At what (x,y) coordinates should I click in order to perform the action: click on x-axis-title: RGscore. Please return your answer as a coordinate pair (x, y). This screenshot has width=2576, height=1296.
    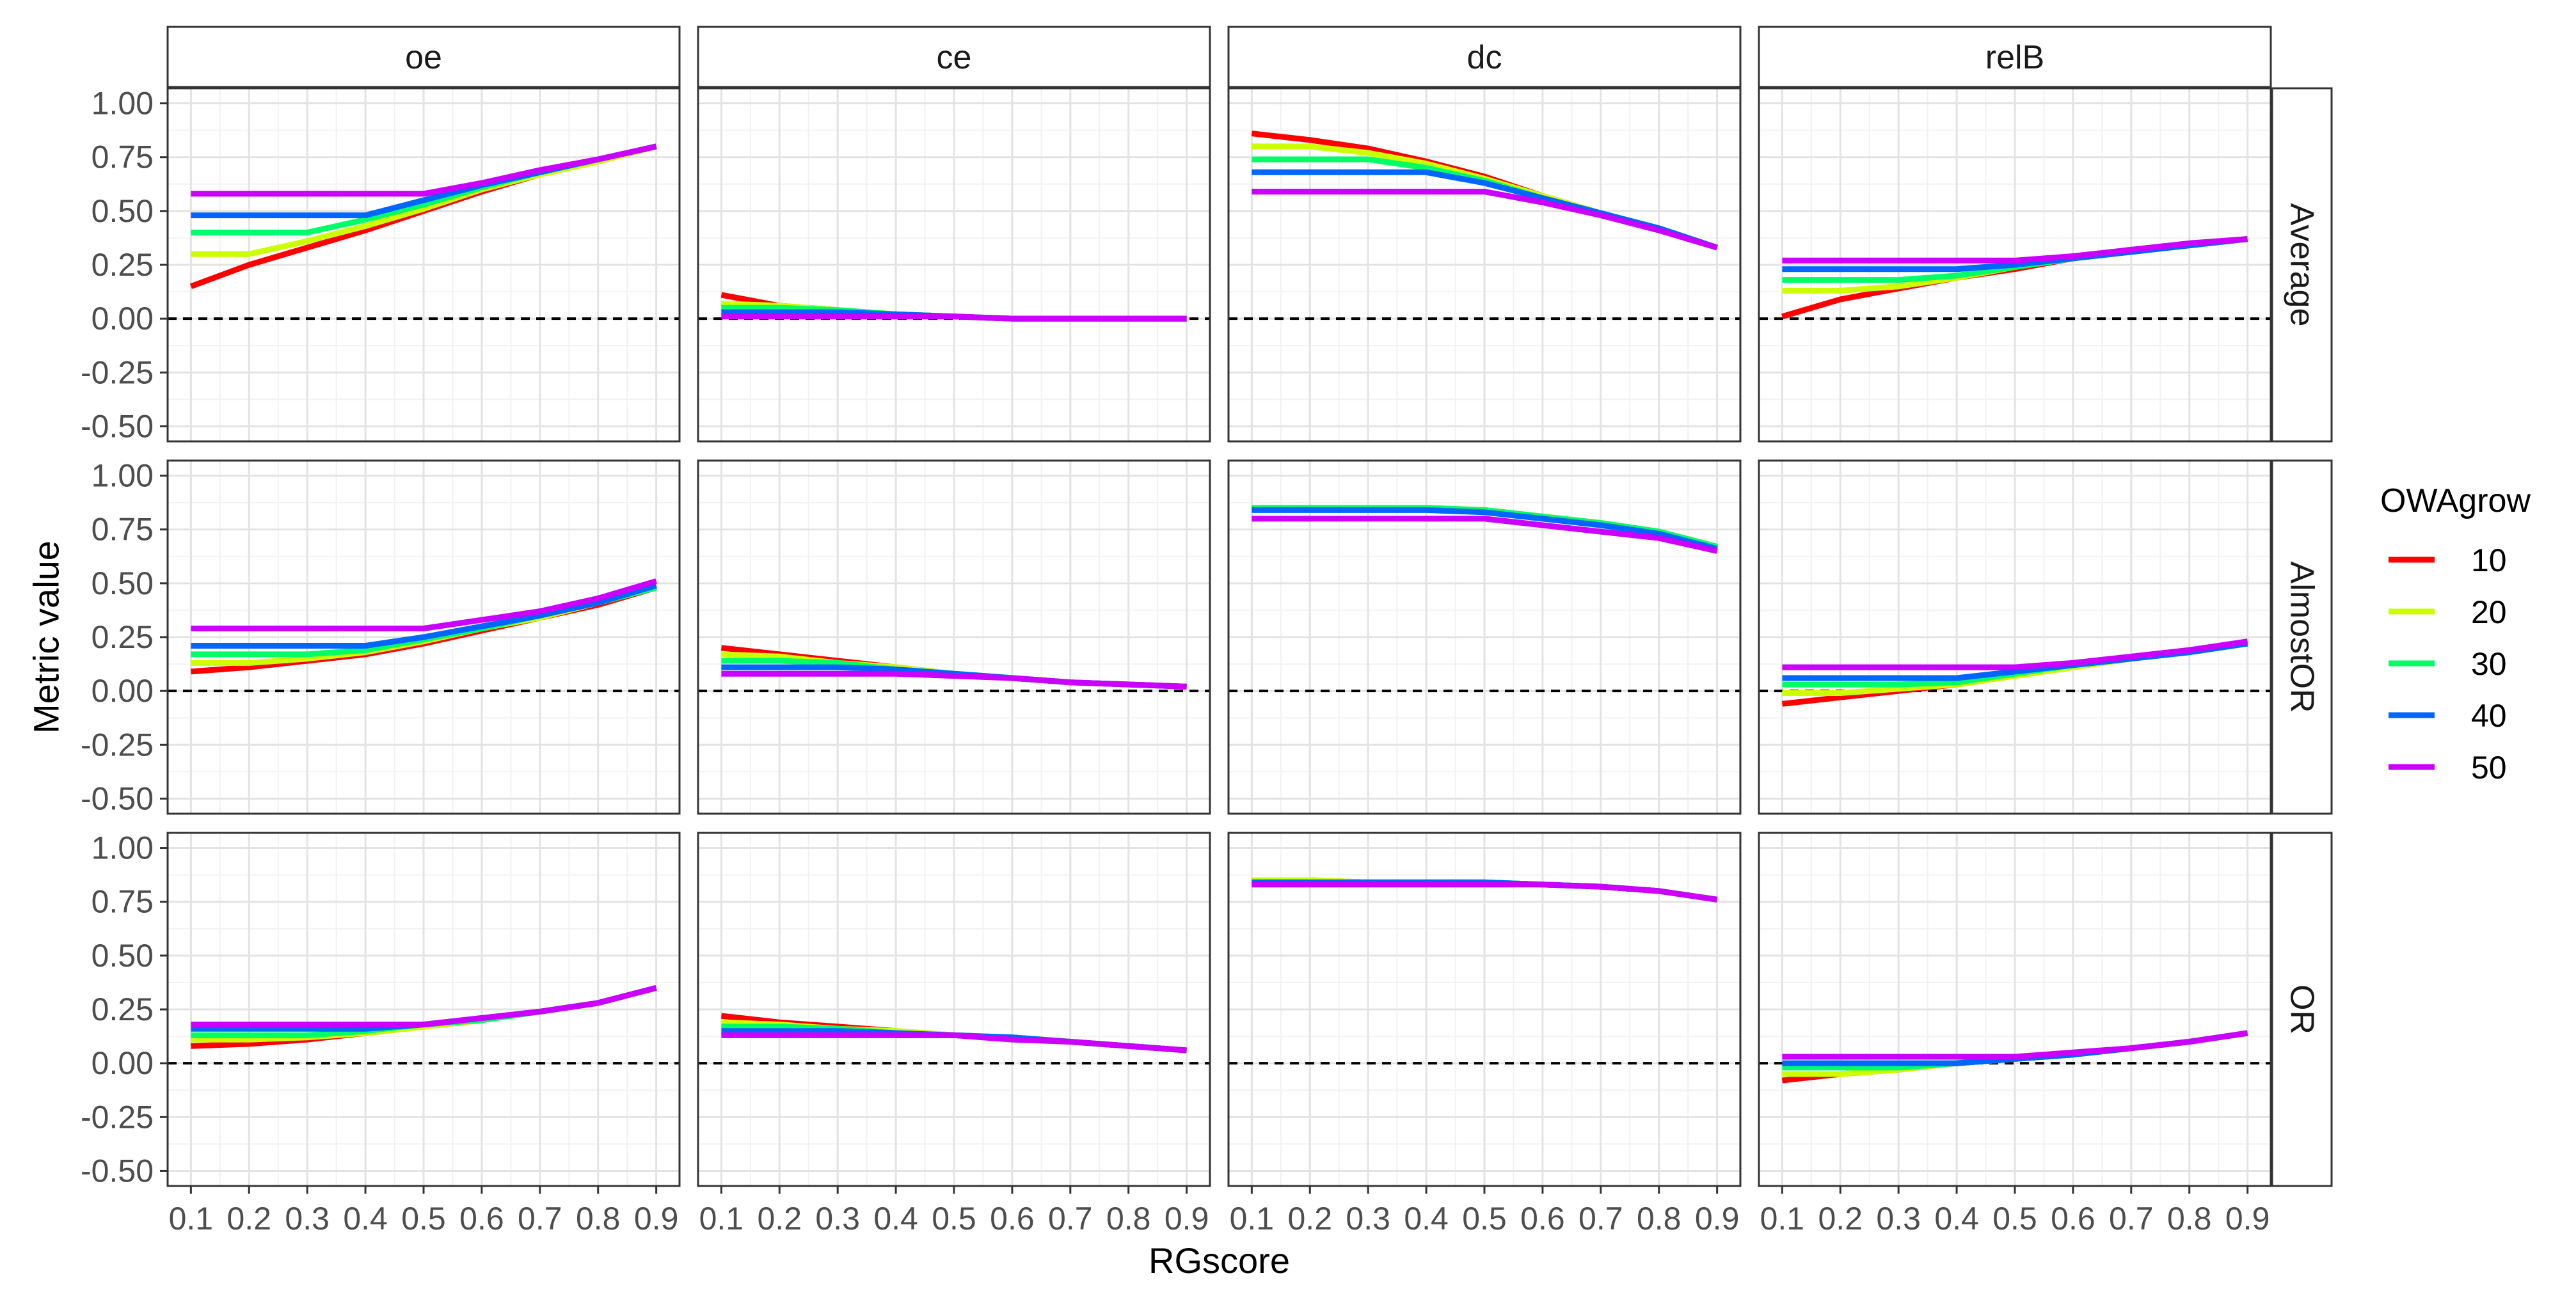
    Looking at the image, I should click on (1220, 1260).